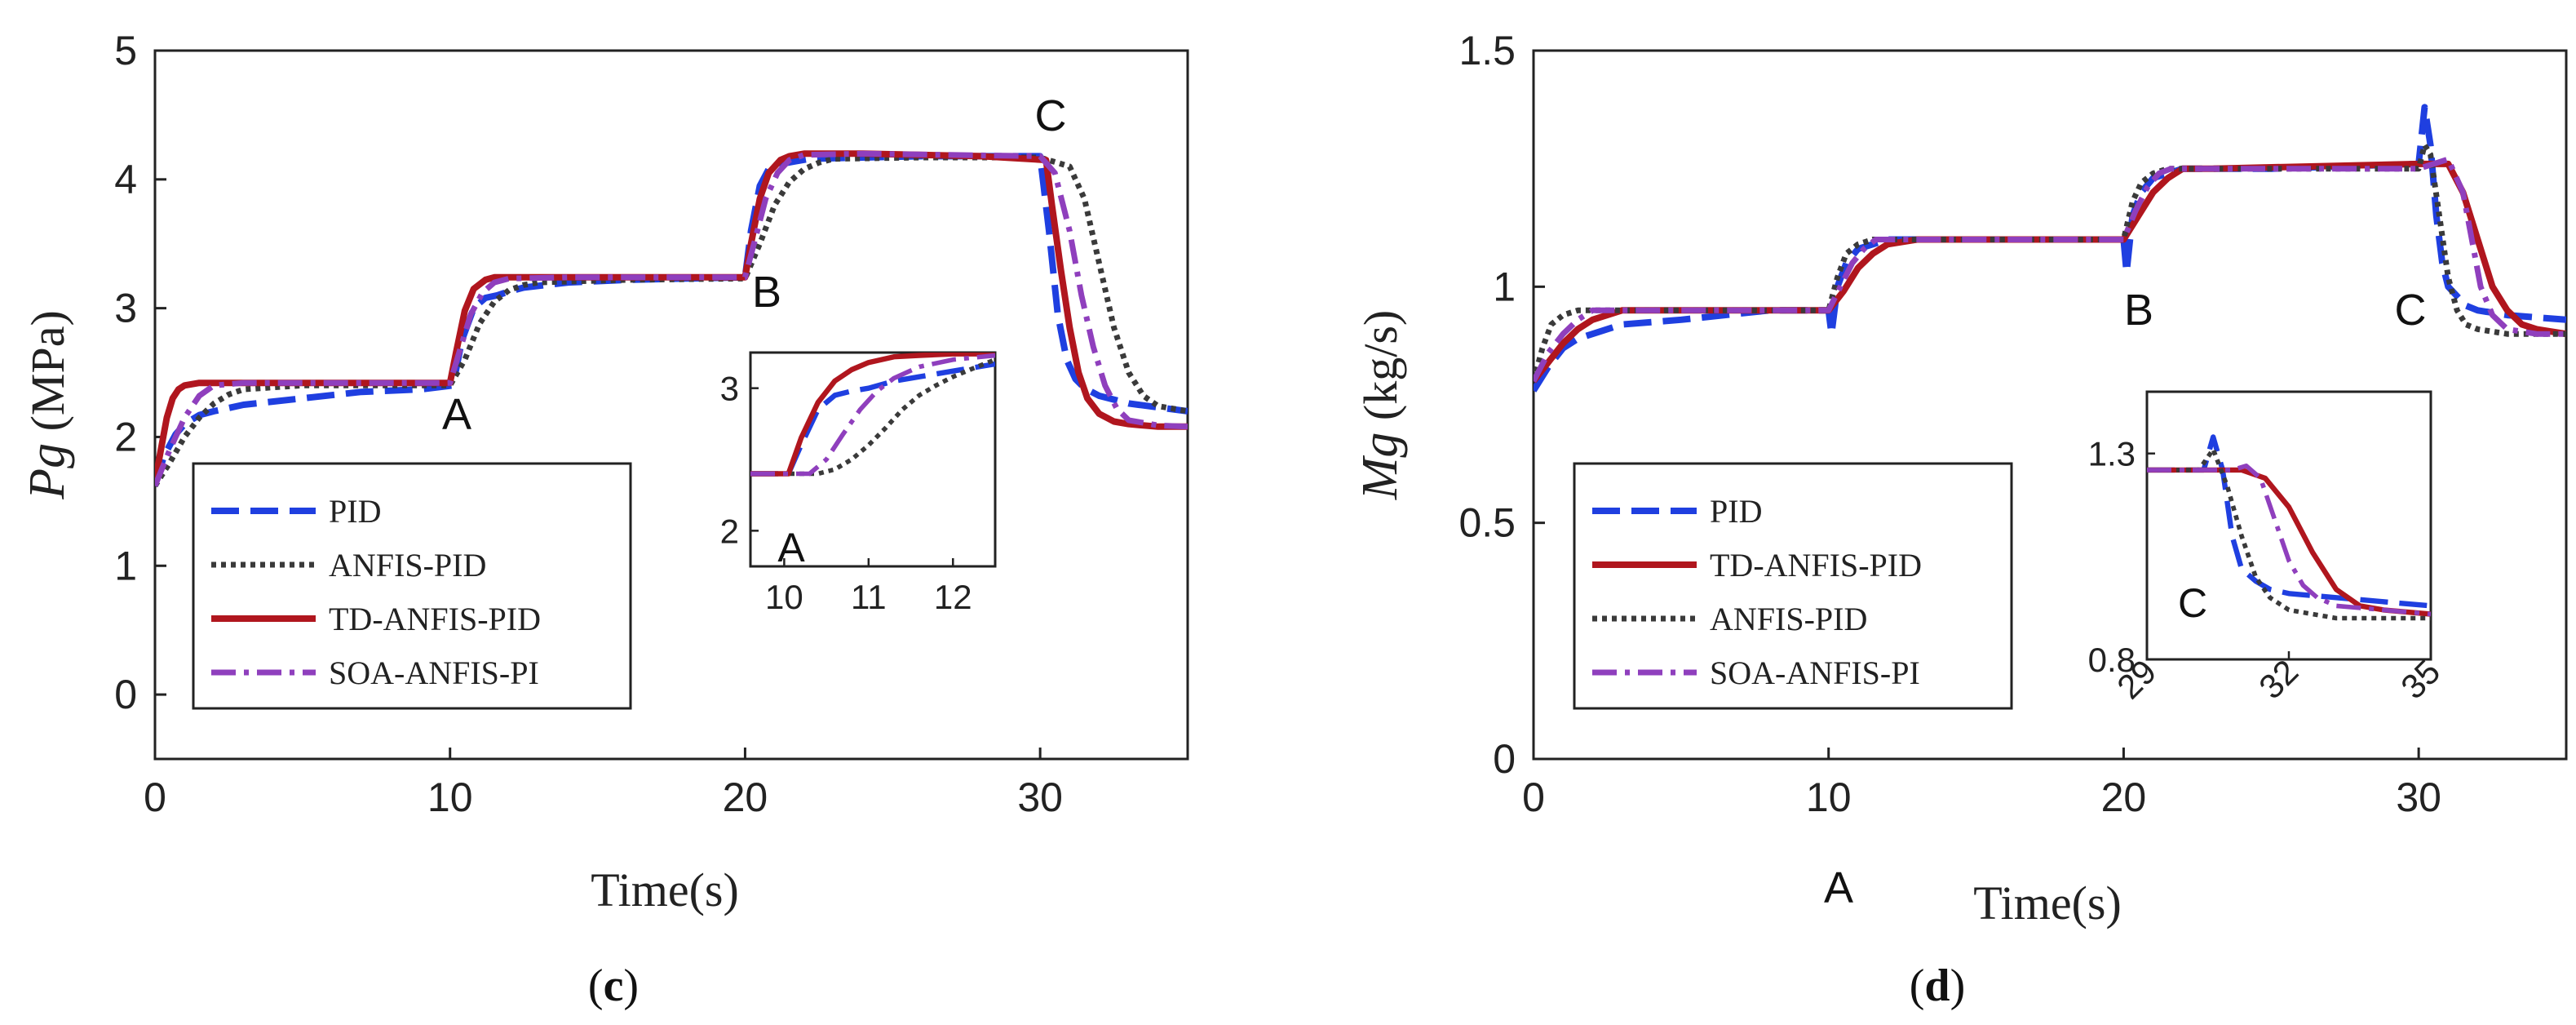 This screenshot has height=1025, width=2576. I want to click on c-y-tick-label: 4, so click(125, 179).